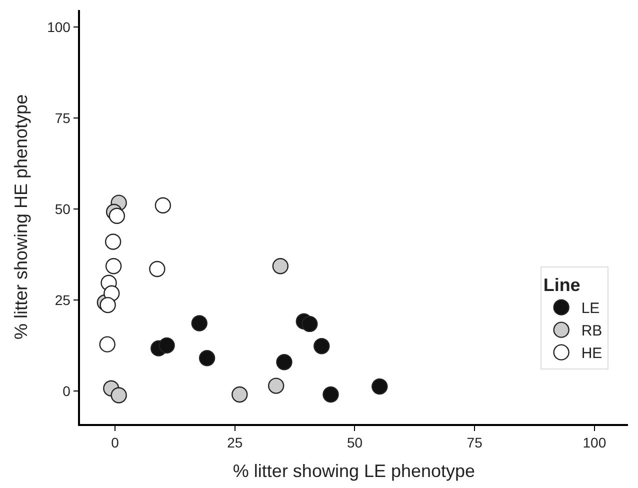  I want to click on y-tick-label: 0, so click(66, 390).